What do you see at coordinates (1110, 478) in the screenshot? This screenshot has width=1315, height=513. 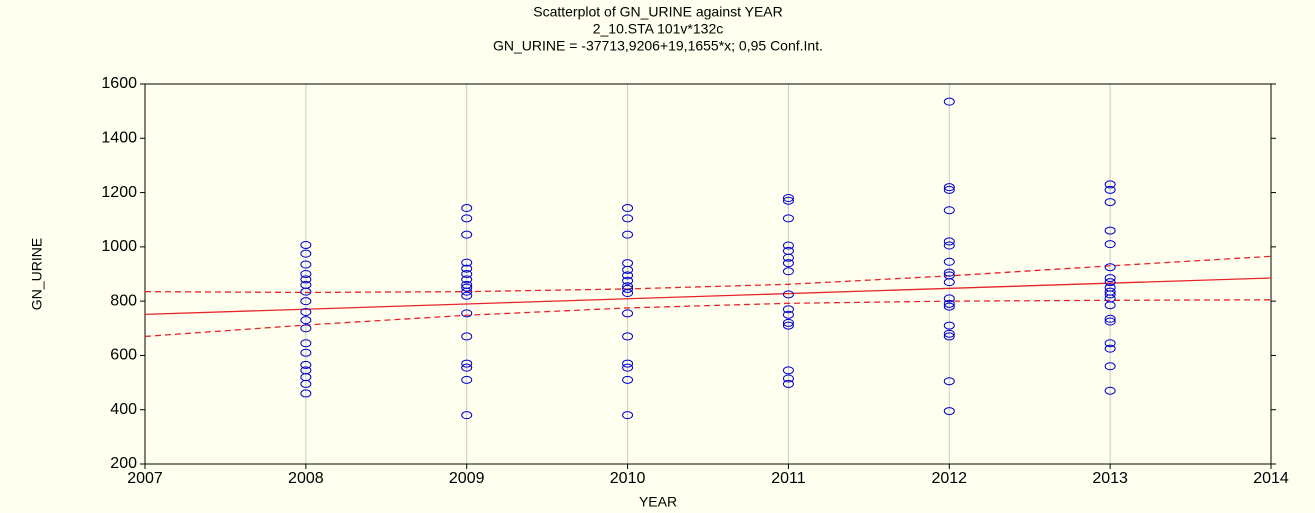 I see `x-tick-label: 2013` at bounding box center [1110, 478].